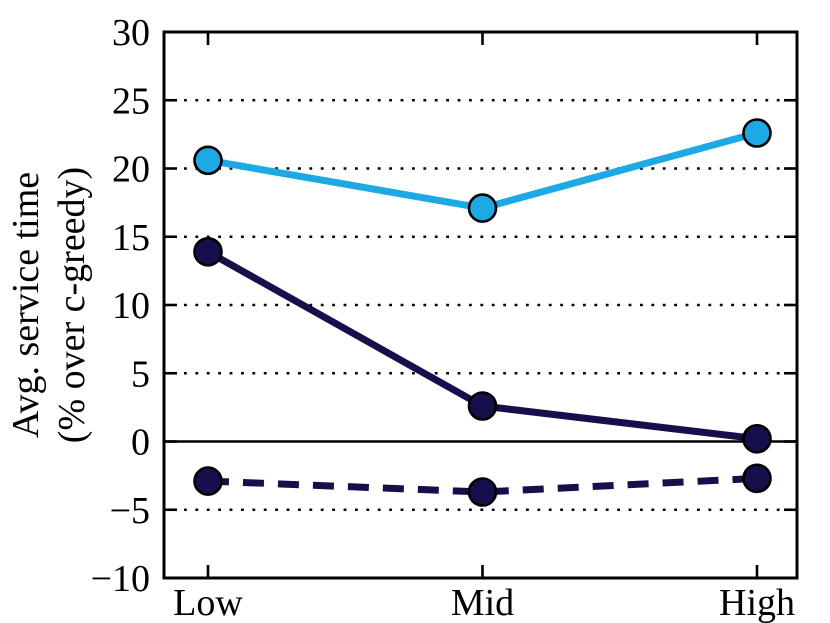 The width and height of the screenshot is (830, 623). Describe the element at coordinates (26, 305) in the screenshot. I see `y-axis-label-line1: Avg. service time` at that location.